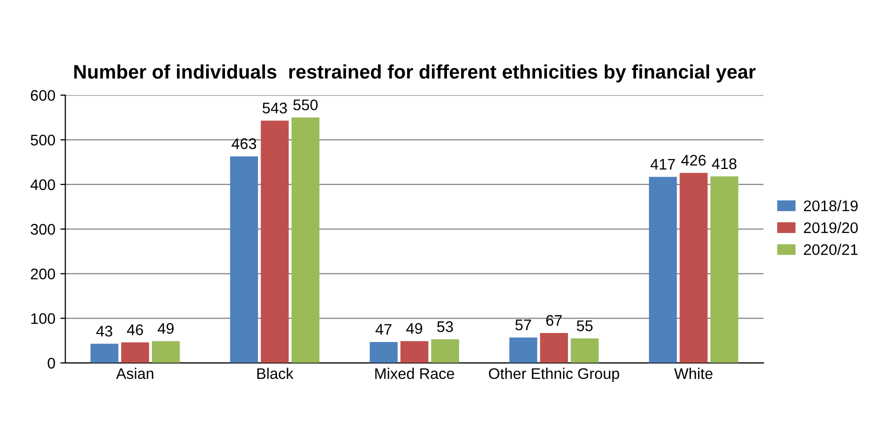 The height and width of the screenshot is (423, 895). What do you see at coordinates (275, 374) in the screenshot?
I see `x-tick-label: Black` at bounding box center [275, 374].